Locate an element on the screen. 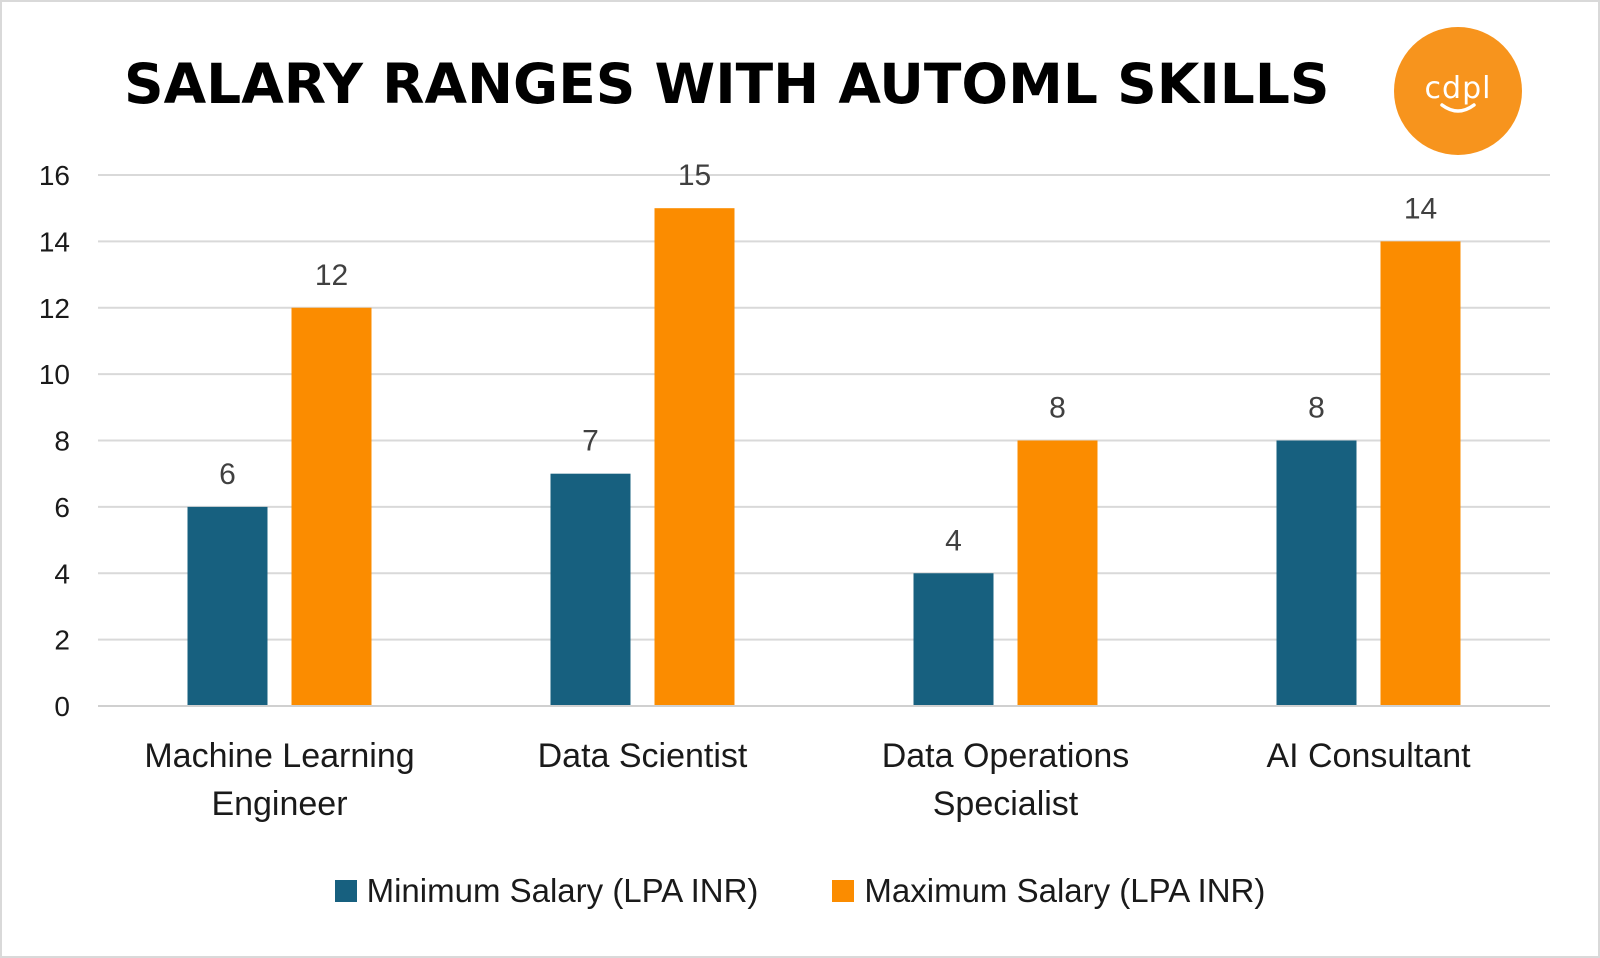 This screenshot has height=958, width=1600. data-label: 14 is located at coordinates (1420, 208).